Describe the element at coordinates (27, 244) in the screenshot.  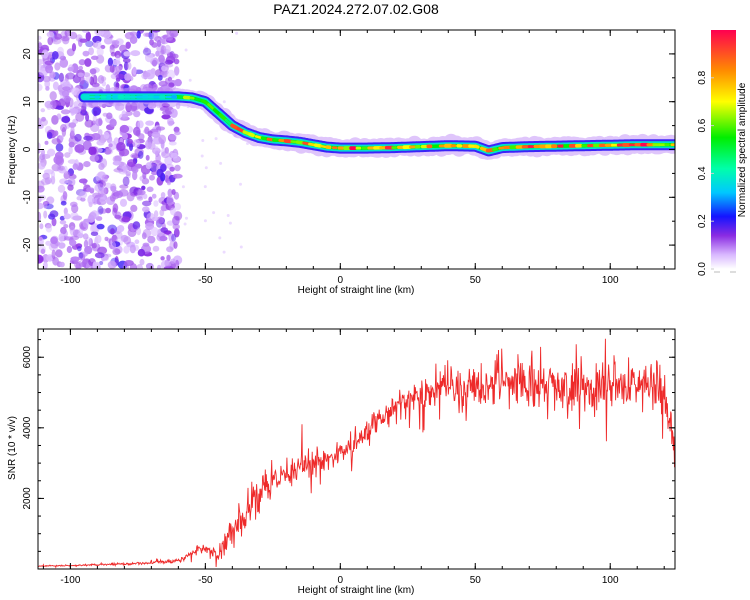
I see `y-tick-label: -20` at that location.